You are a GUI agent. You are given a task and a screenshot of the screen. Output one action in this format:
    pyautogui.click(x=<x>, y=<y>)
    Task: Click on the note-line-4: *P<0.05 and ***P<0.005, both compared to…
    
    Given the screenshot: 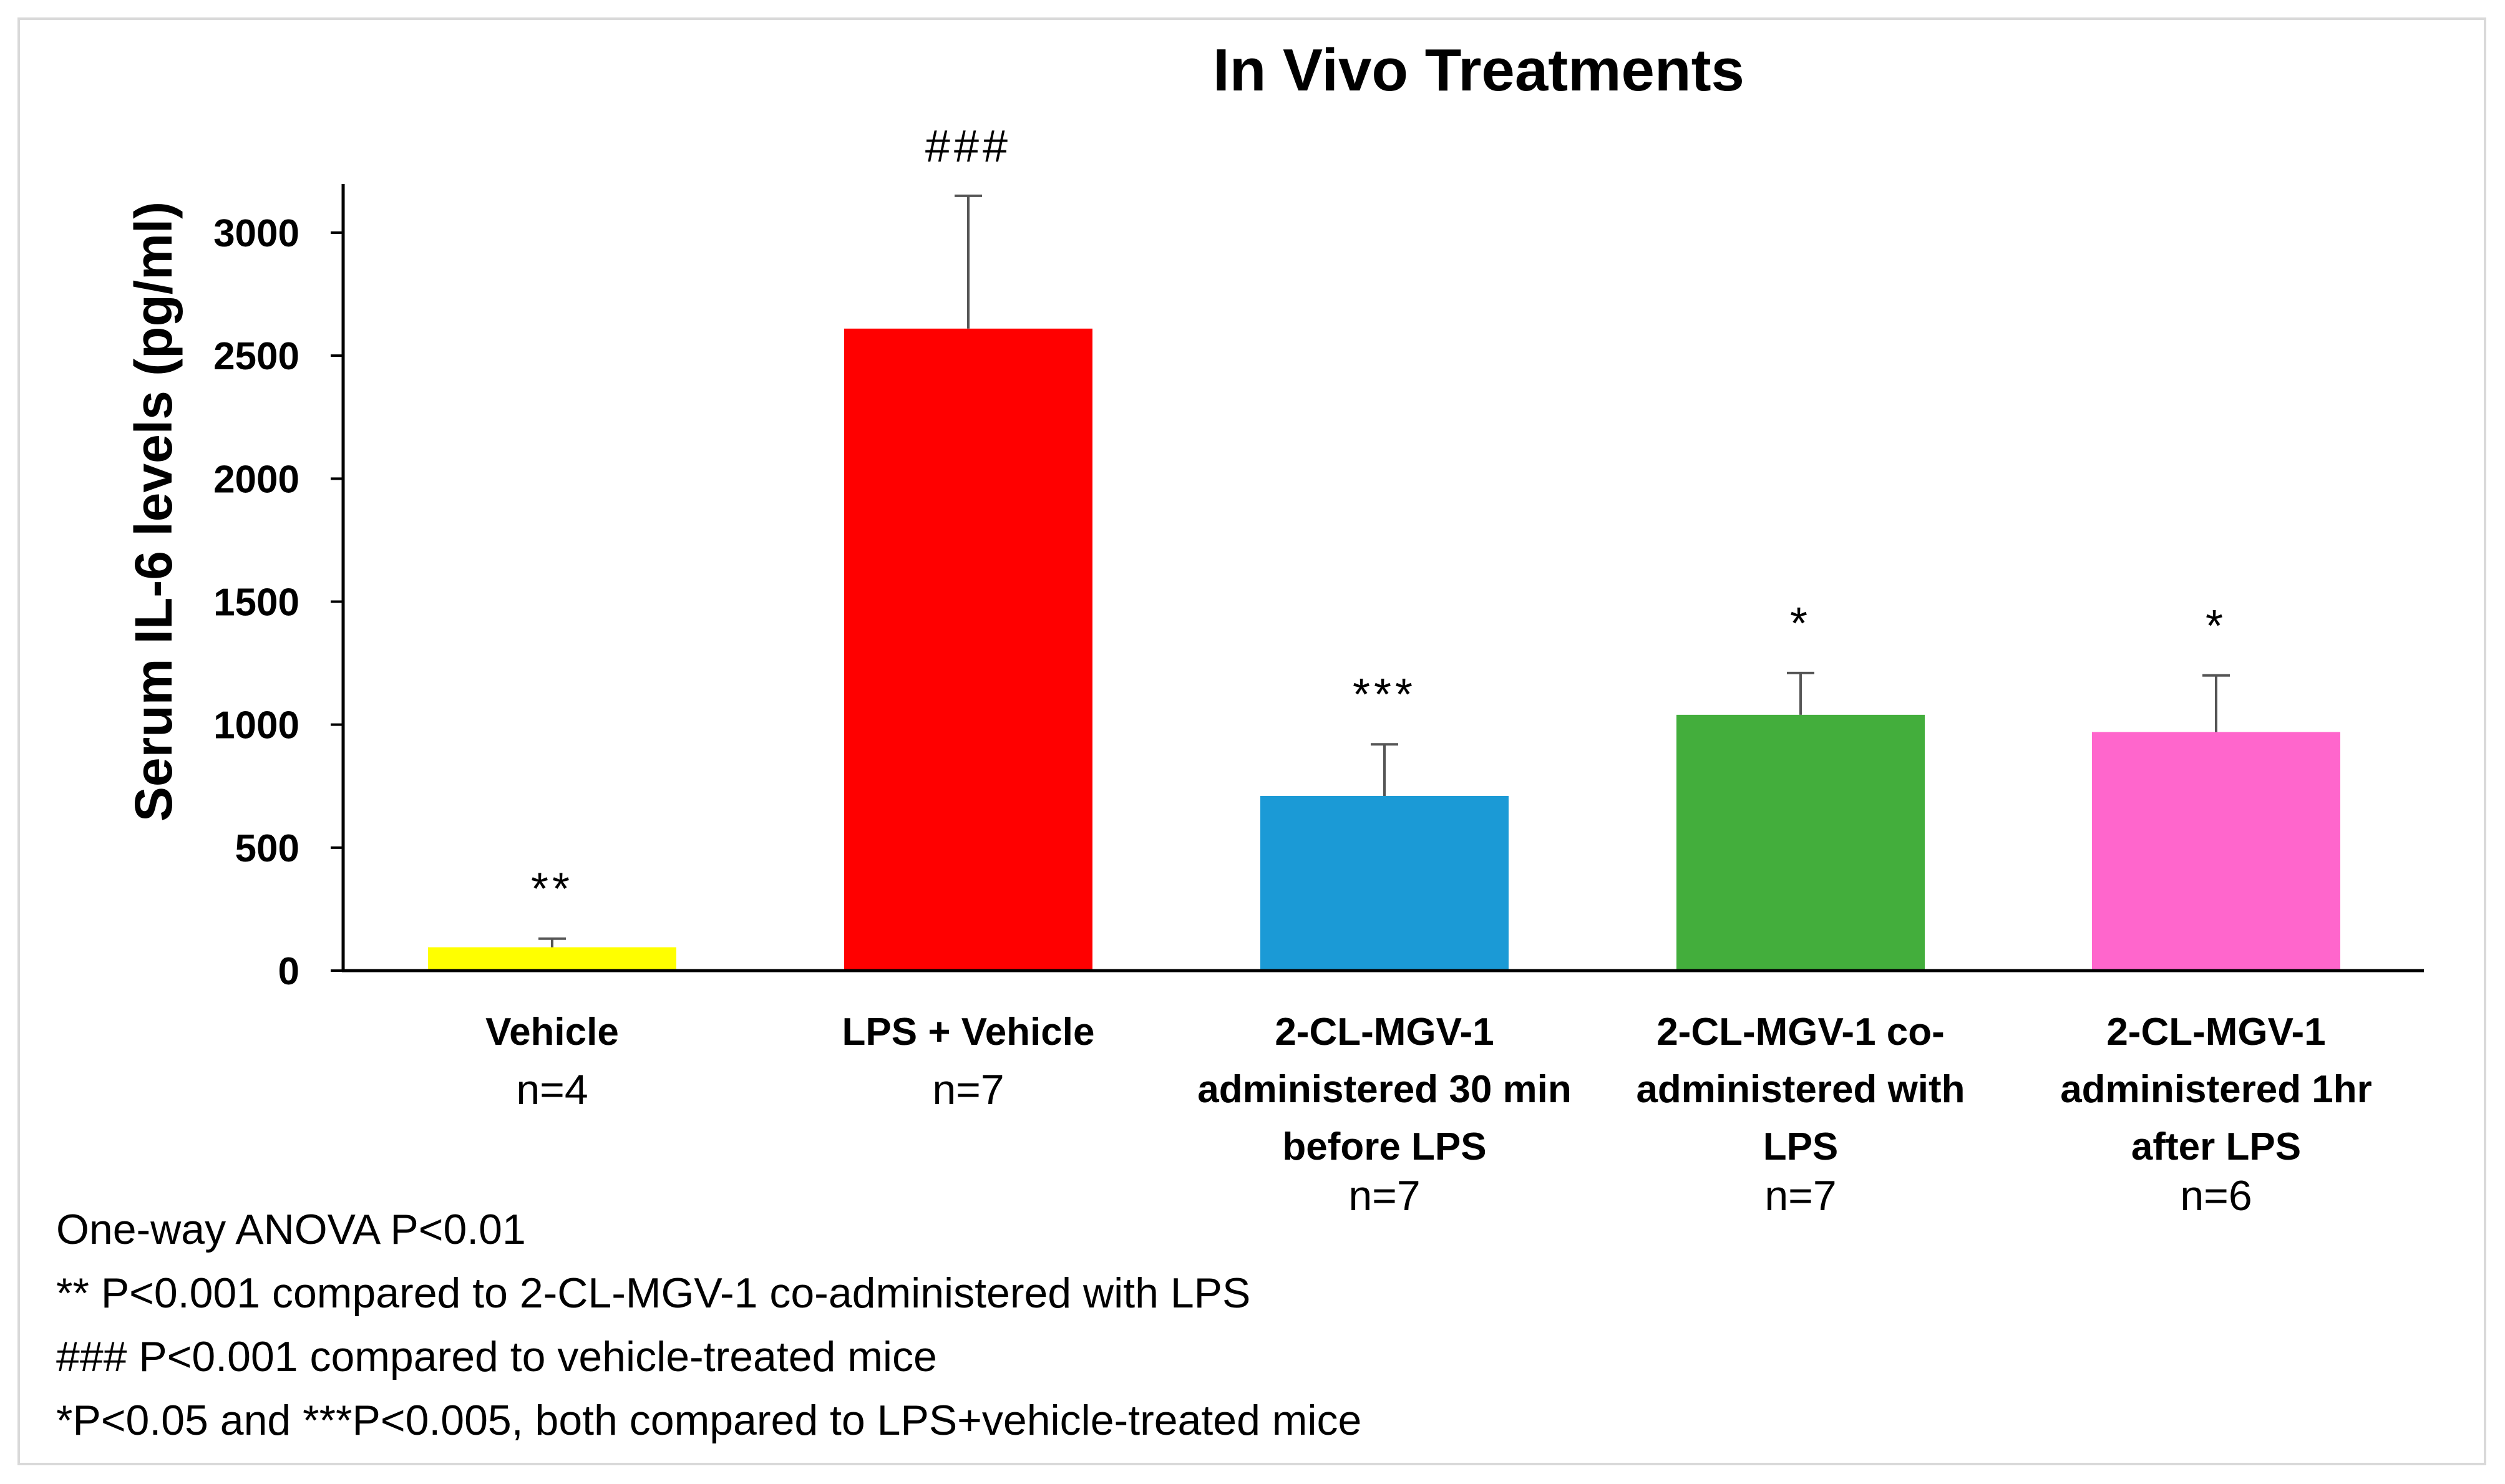 What is the action you would take?
    pyautogui.click(x=709, y=1420)
    